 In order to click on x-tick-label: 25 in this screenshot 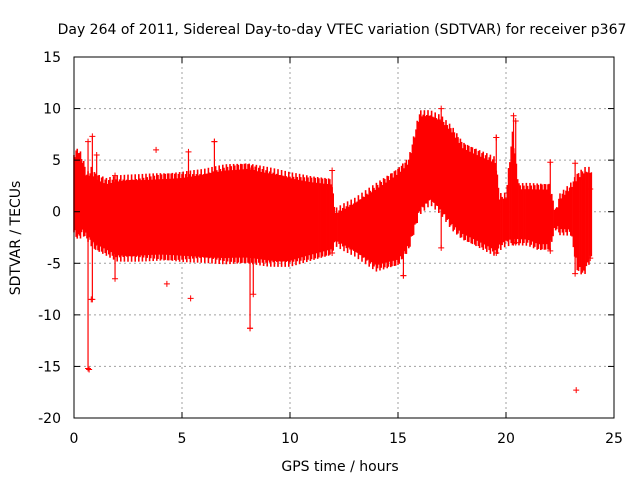, I will do `click(614, 439)`.